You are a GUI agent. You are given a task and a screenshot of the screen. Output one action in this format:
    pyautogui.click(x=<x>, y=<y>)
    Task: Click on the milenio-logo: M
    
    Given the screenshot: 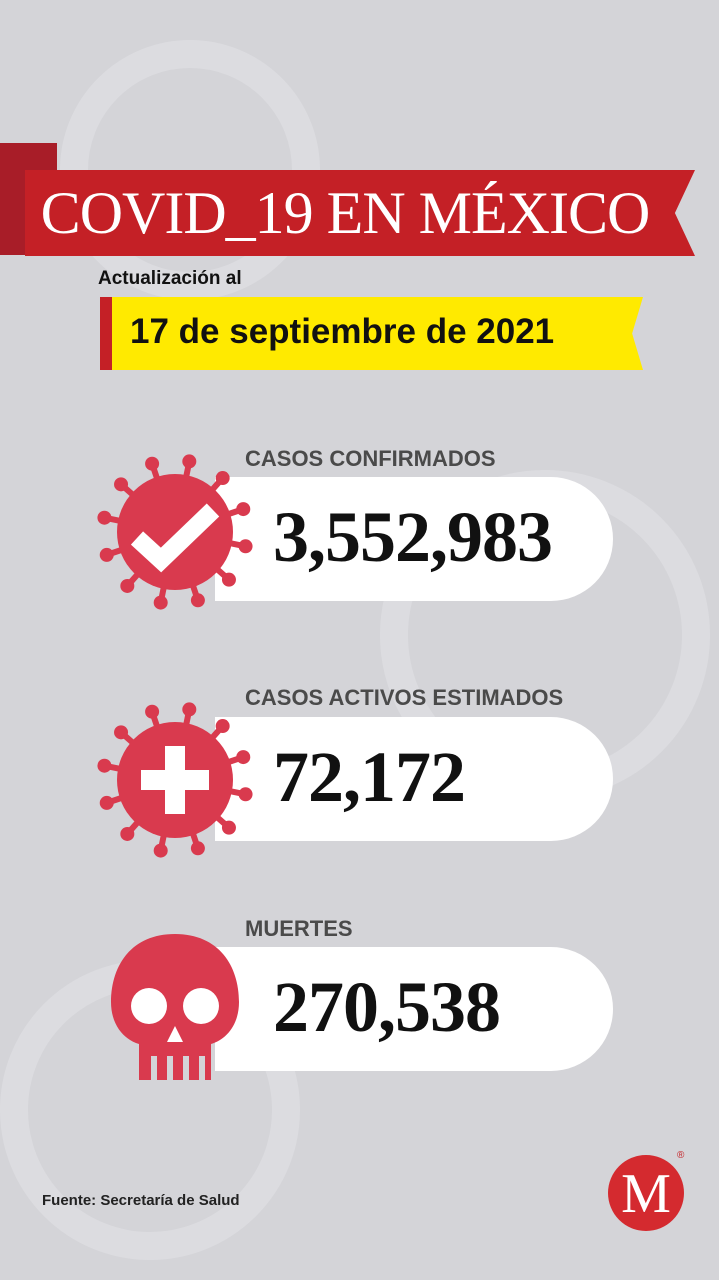 What is the action you would take?
    pyautogui.click(x=646, y=1193)
    